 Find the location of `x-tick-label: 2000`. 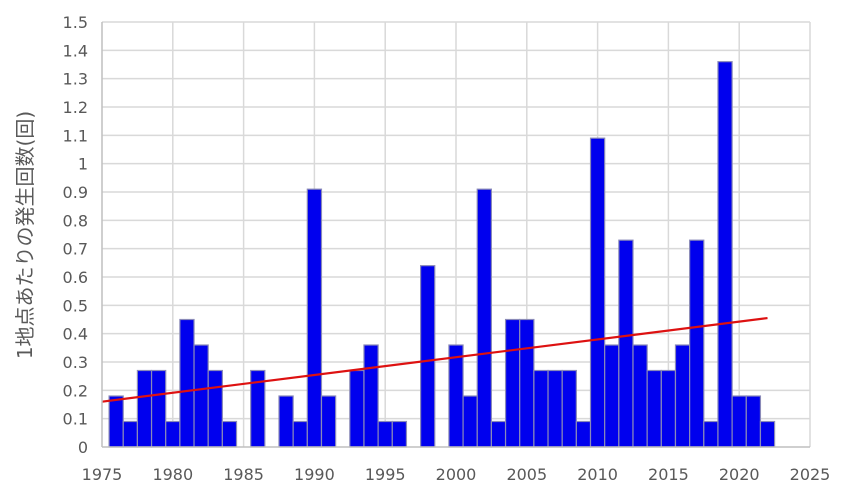

x-tick-label: 2000 is located at coordinates (456, 474).